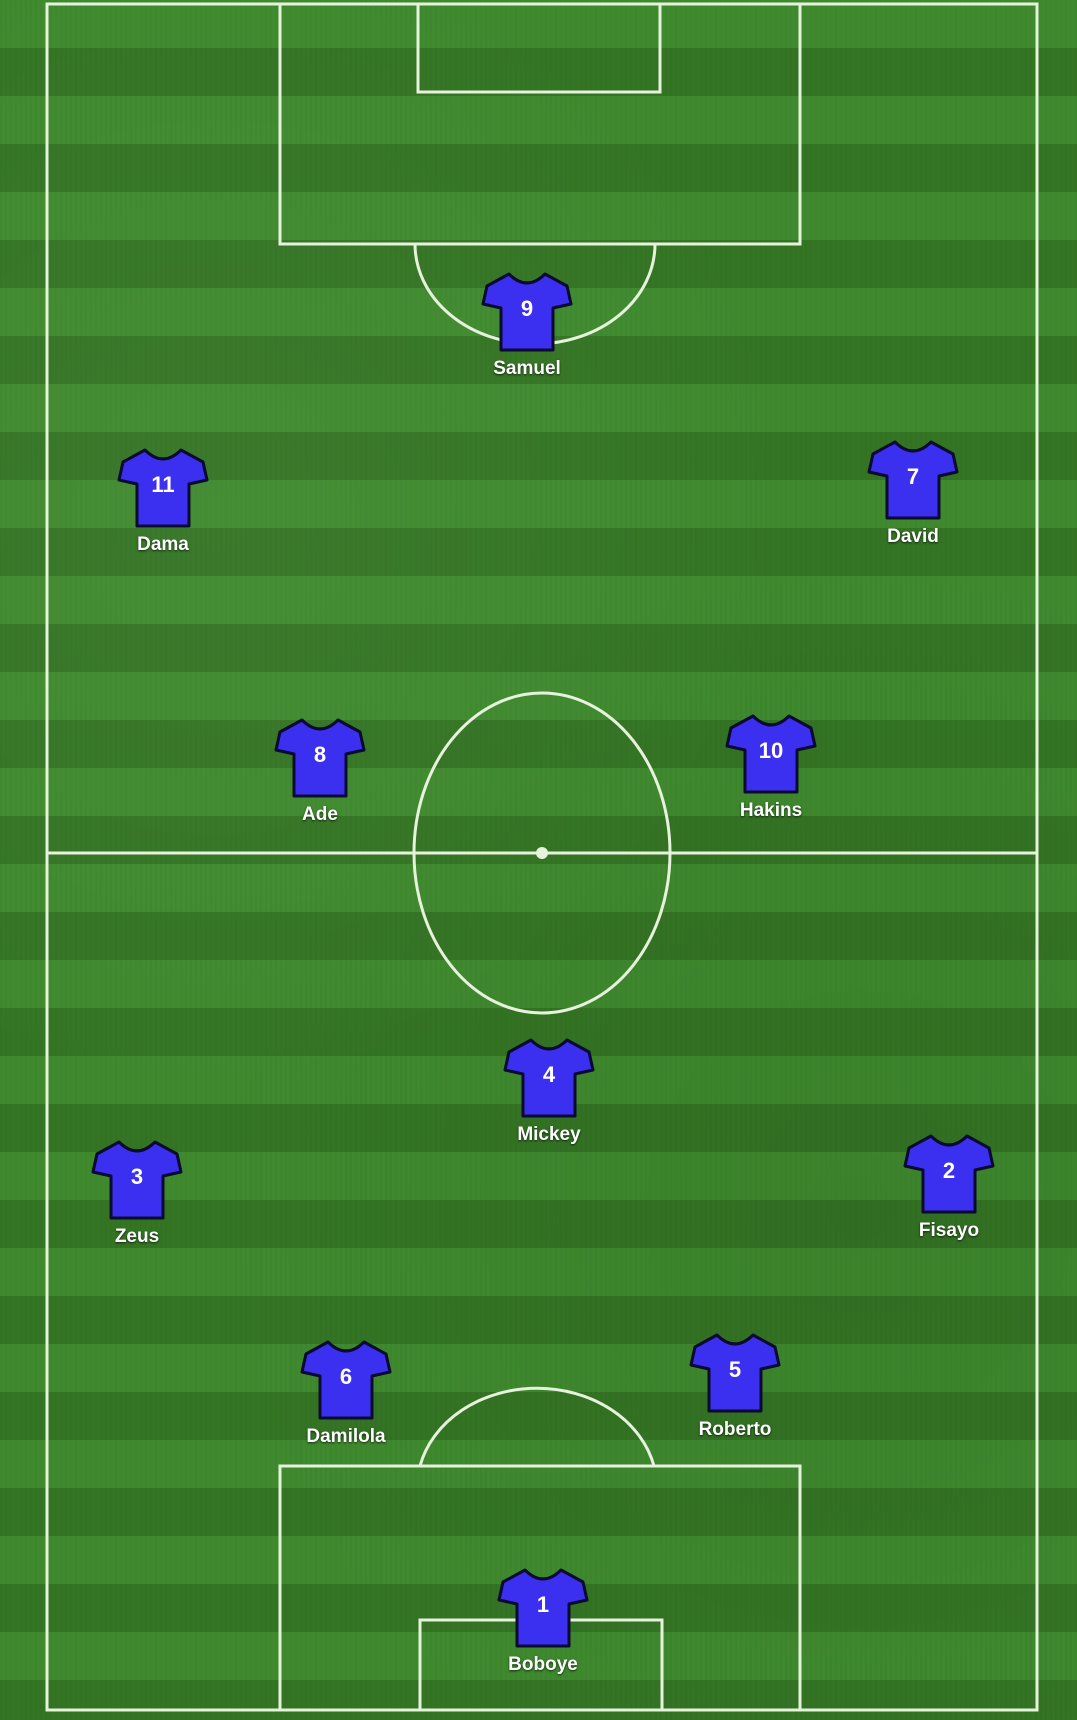 Image resolution: width=1077 pixels, height=1720 pixels. I want to click on player-name: Mickey, so click(549, 1134).